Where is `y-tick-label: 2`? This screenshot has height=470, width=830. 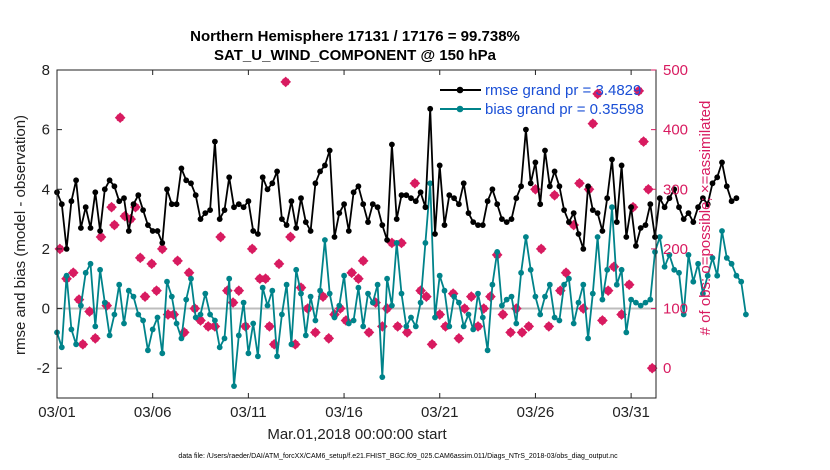 y-tick-label: 2 is located at coordinates (46, 249).